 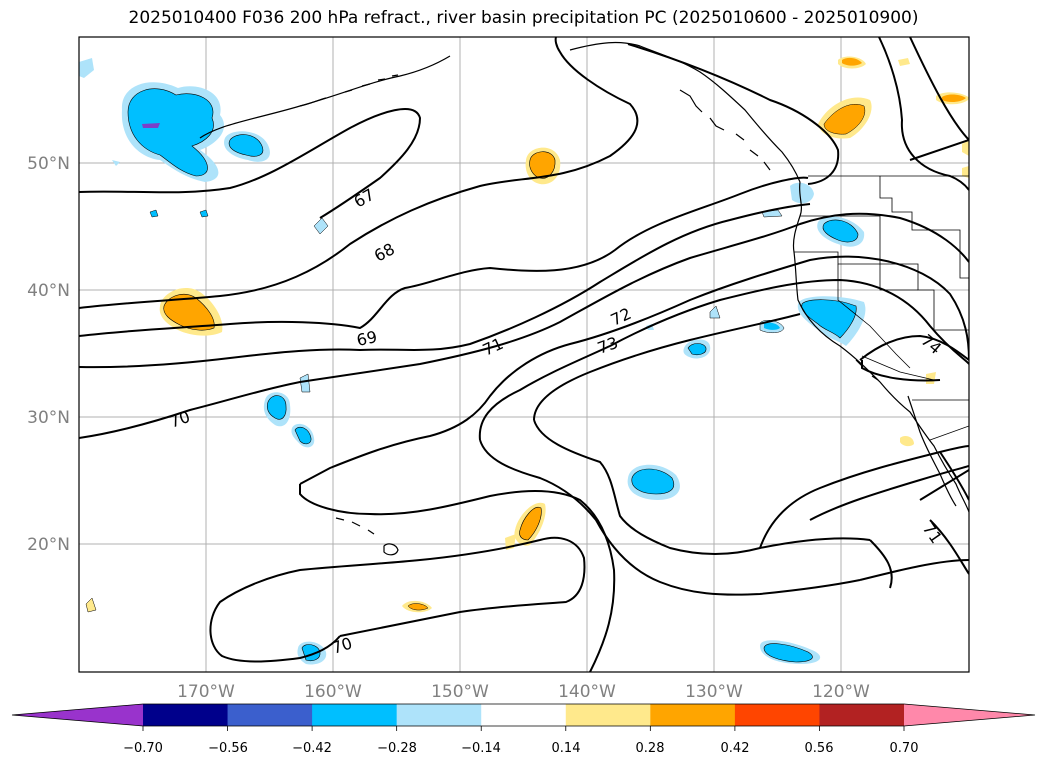 I want to click on lon-label: 150°W, so click(x=460, y=692).